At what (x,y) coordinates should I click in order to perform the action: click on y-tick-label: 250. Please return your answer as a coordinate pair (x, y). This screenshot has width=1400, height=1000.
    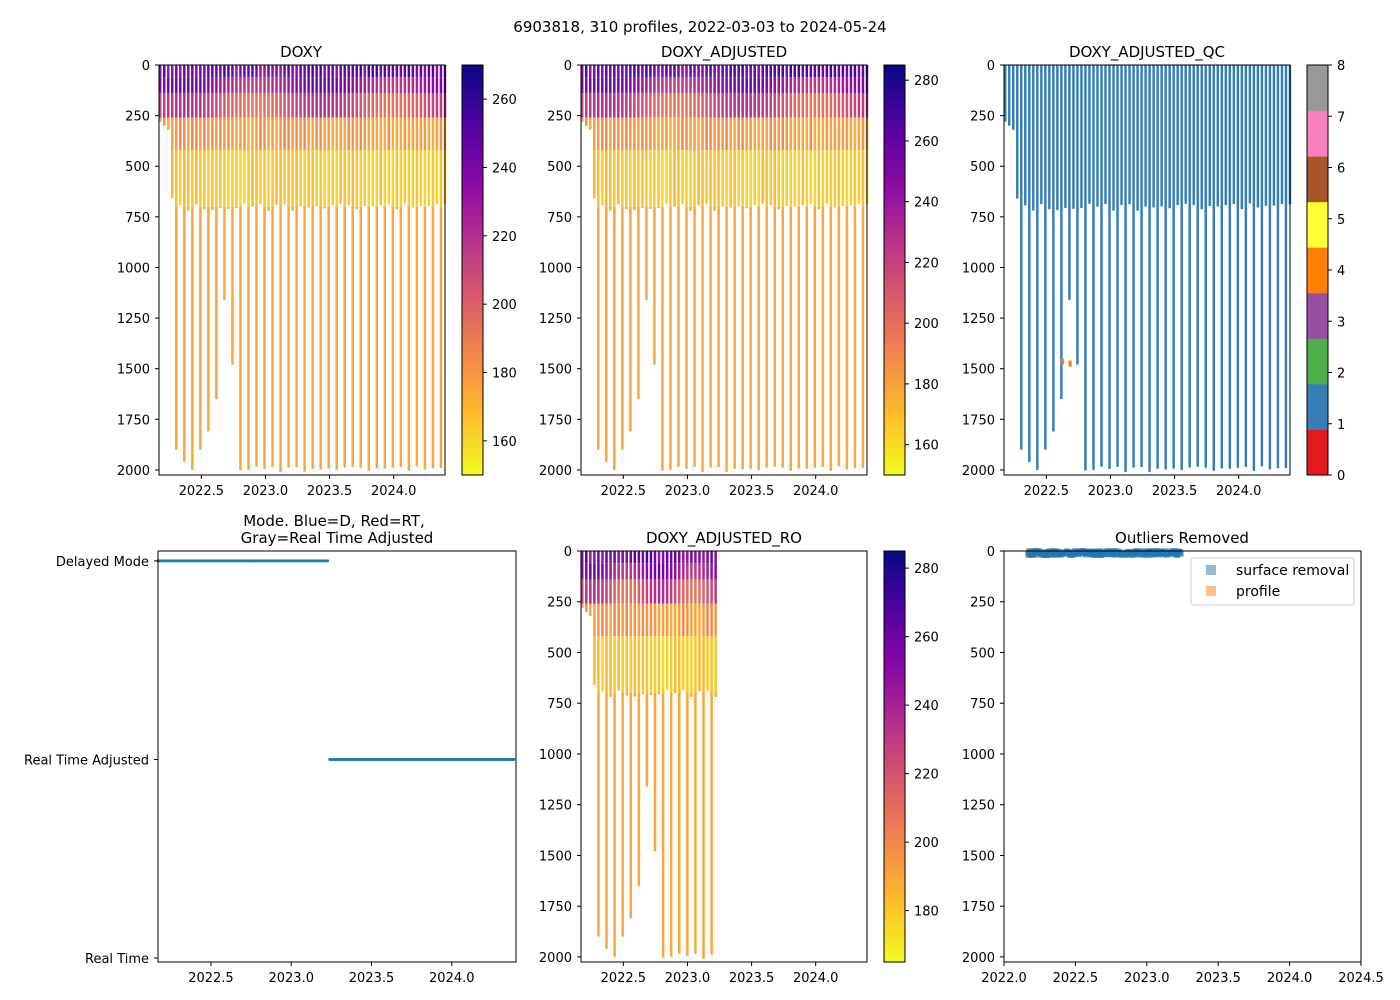
    Looking at the image, I should click on (982, 603).